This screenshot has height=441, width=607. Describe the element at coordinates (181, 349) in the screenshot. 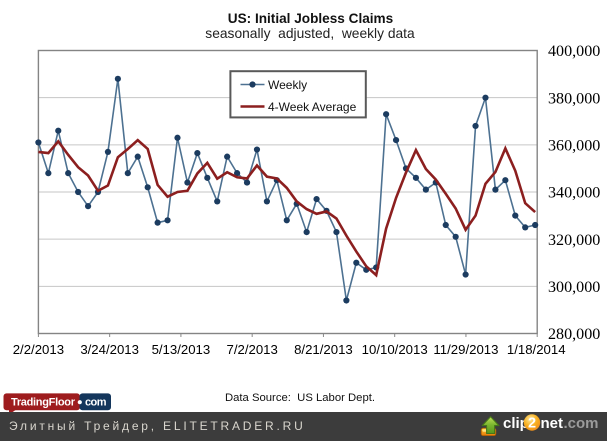

I see `svg-text: 5/13/2013` at that location.